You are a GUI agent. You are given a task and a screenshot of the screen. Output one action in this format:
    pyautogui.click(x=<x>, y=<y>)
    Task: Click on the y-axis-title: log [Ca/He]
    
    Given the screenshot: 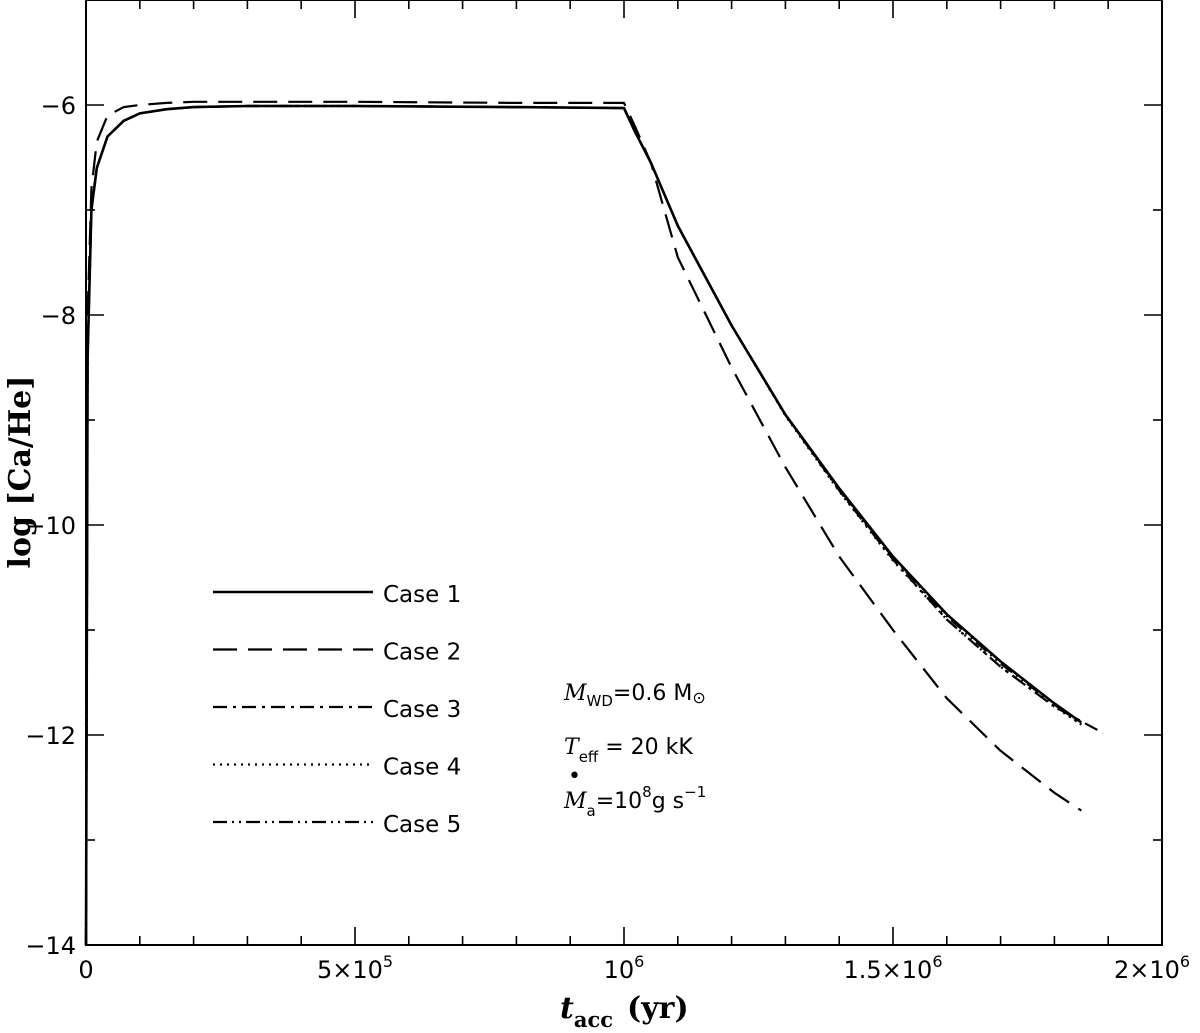 What is the action you would take?
    pyautogui.click(x=20, y=472)
    